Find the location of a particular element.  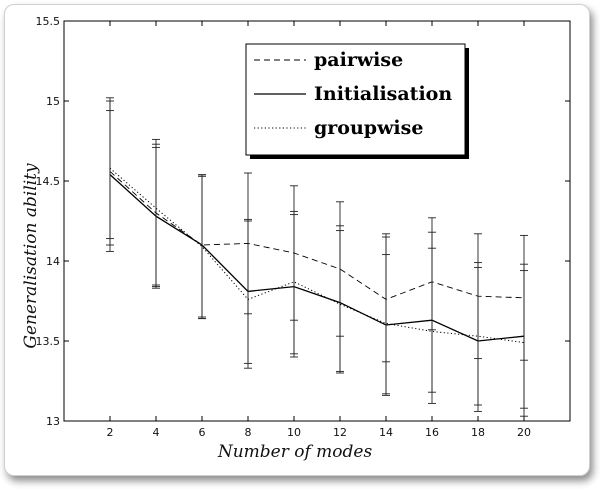

legend-label-initialisation: Initialisation is located at coordinates (383, 94).